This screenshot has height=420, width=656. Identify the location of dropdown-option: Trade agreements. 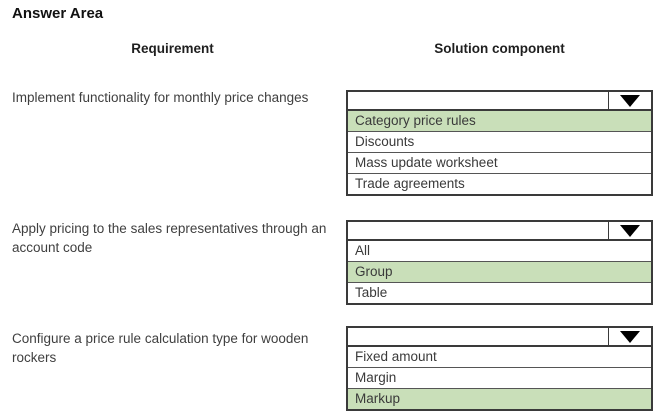
(499, 183).